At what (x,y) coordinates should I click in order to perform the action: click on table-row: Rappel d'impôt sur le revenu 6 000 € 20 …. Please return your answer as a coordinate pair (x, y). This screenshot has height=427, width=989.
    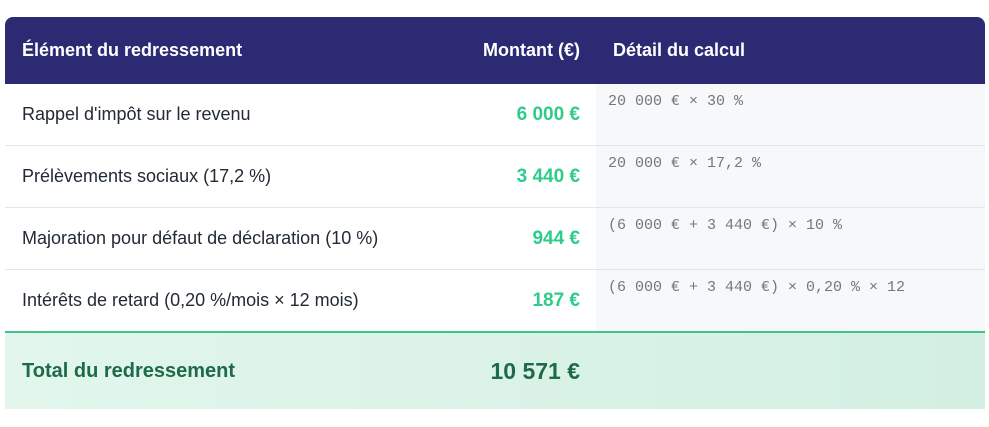
    Looking at the image, I should click on (495, 115).